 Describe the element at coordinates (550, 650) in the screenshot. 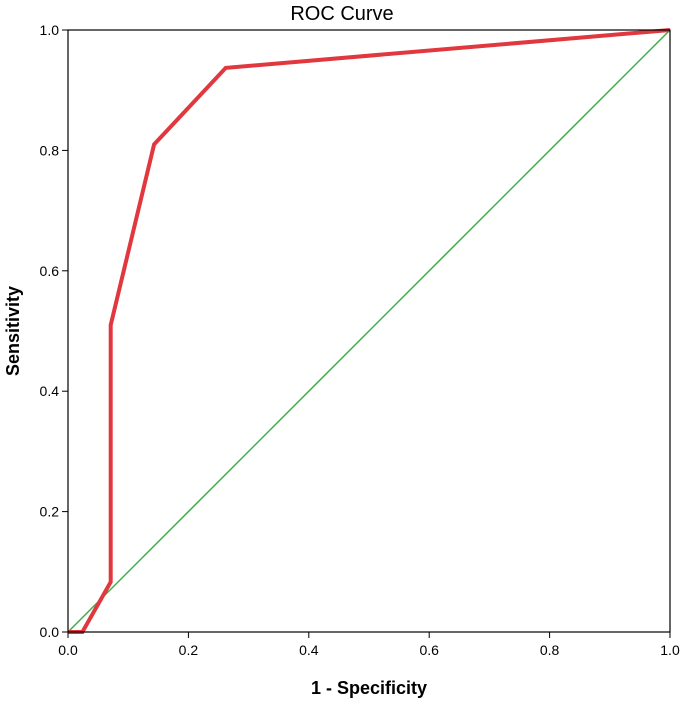

I see `x-tick-label: 0.8` at that location.